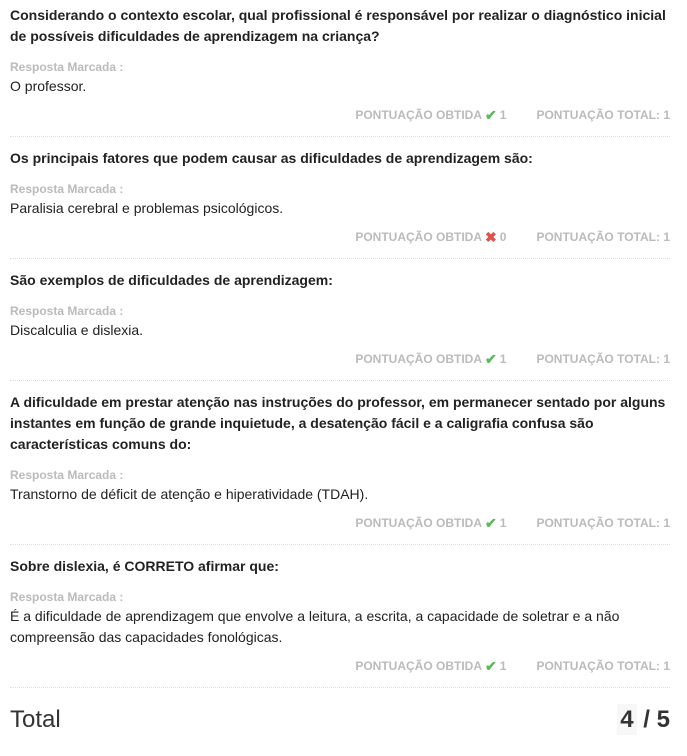 The width and height of the screenshot is (687, 756). Describe the element at coordinates (491, 237) in the screenshot. I see `cross-icon: ✖` at that location.